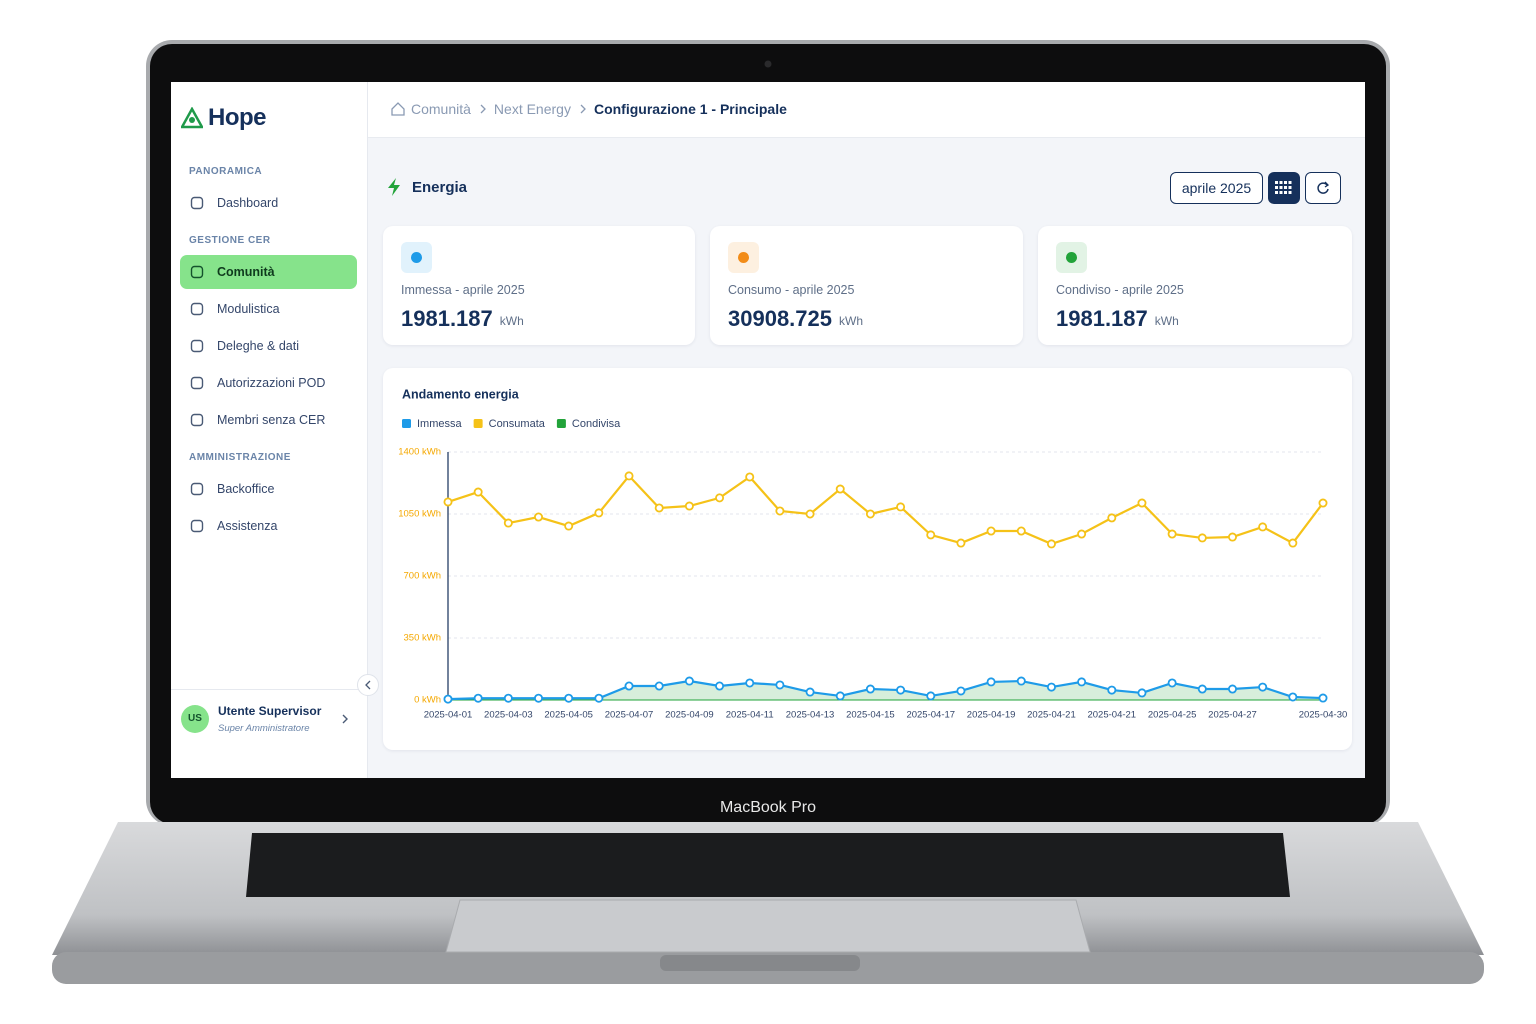  What do you see at coordinates (419, 452) in the screenshot?
I see `y-tick-label: 1400 kWh` at bounding box center [419, 452].